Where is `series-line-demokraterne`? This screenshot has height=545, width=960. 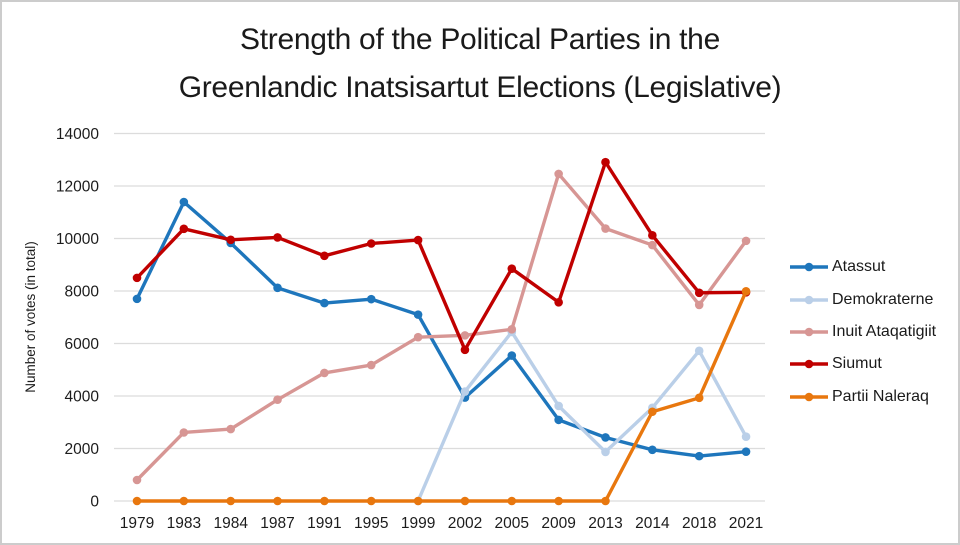 series-line-demokraterne is located at coordinates (582, 416).